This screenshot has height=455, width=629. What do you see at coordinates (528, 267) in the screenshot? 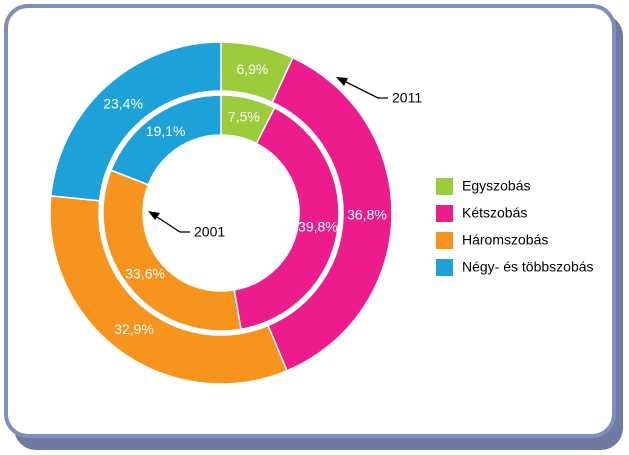
I see `legend-label: Négy- és többszobás` at bounding box center [528, 267].